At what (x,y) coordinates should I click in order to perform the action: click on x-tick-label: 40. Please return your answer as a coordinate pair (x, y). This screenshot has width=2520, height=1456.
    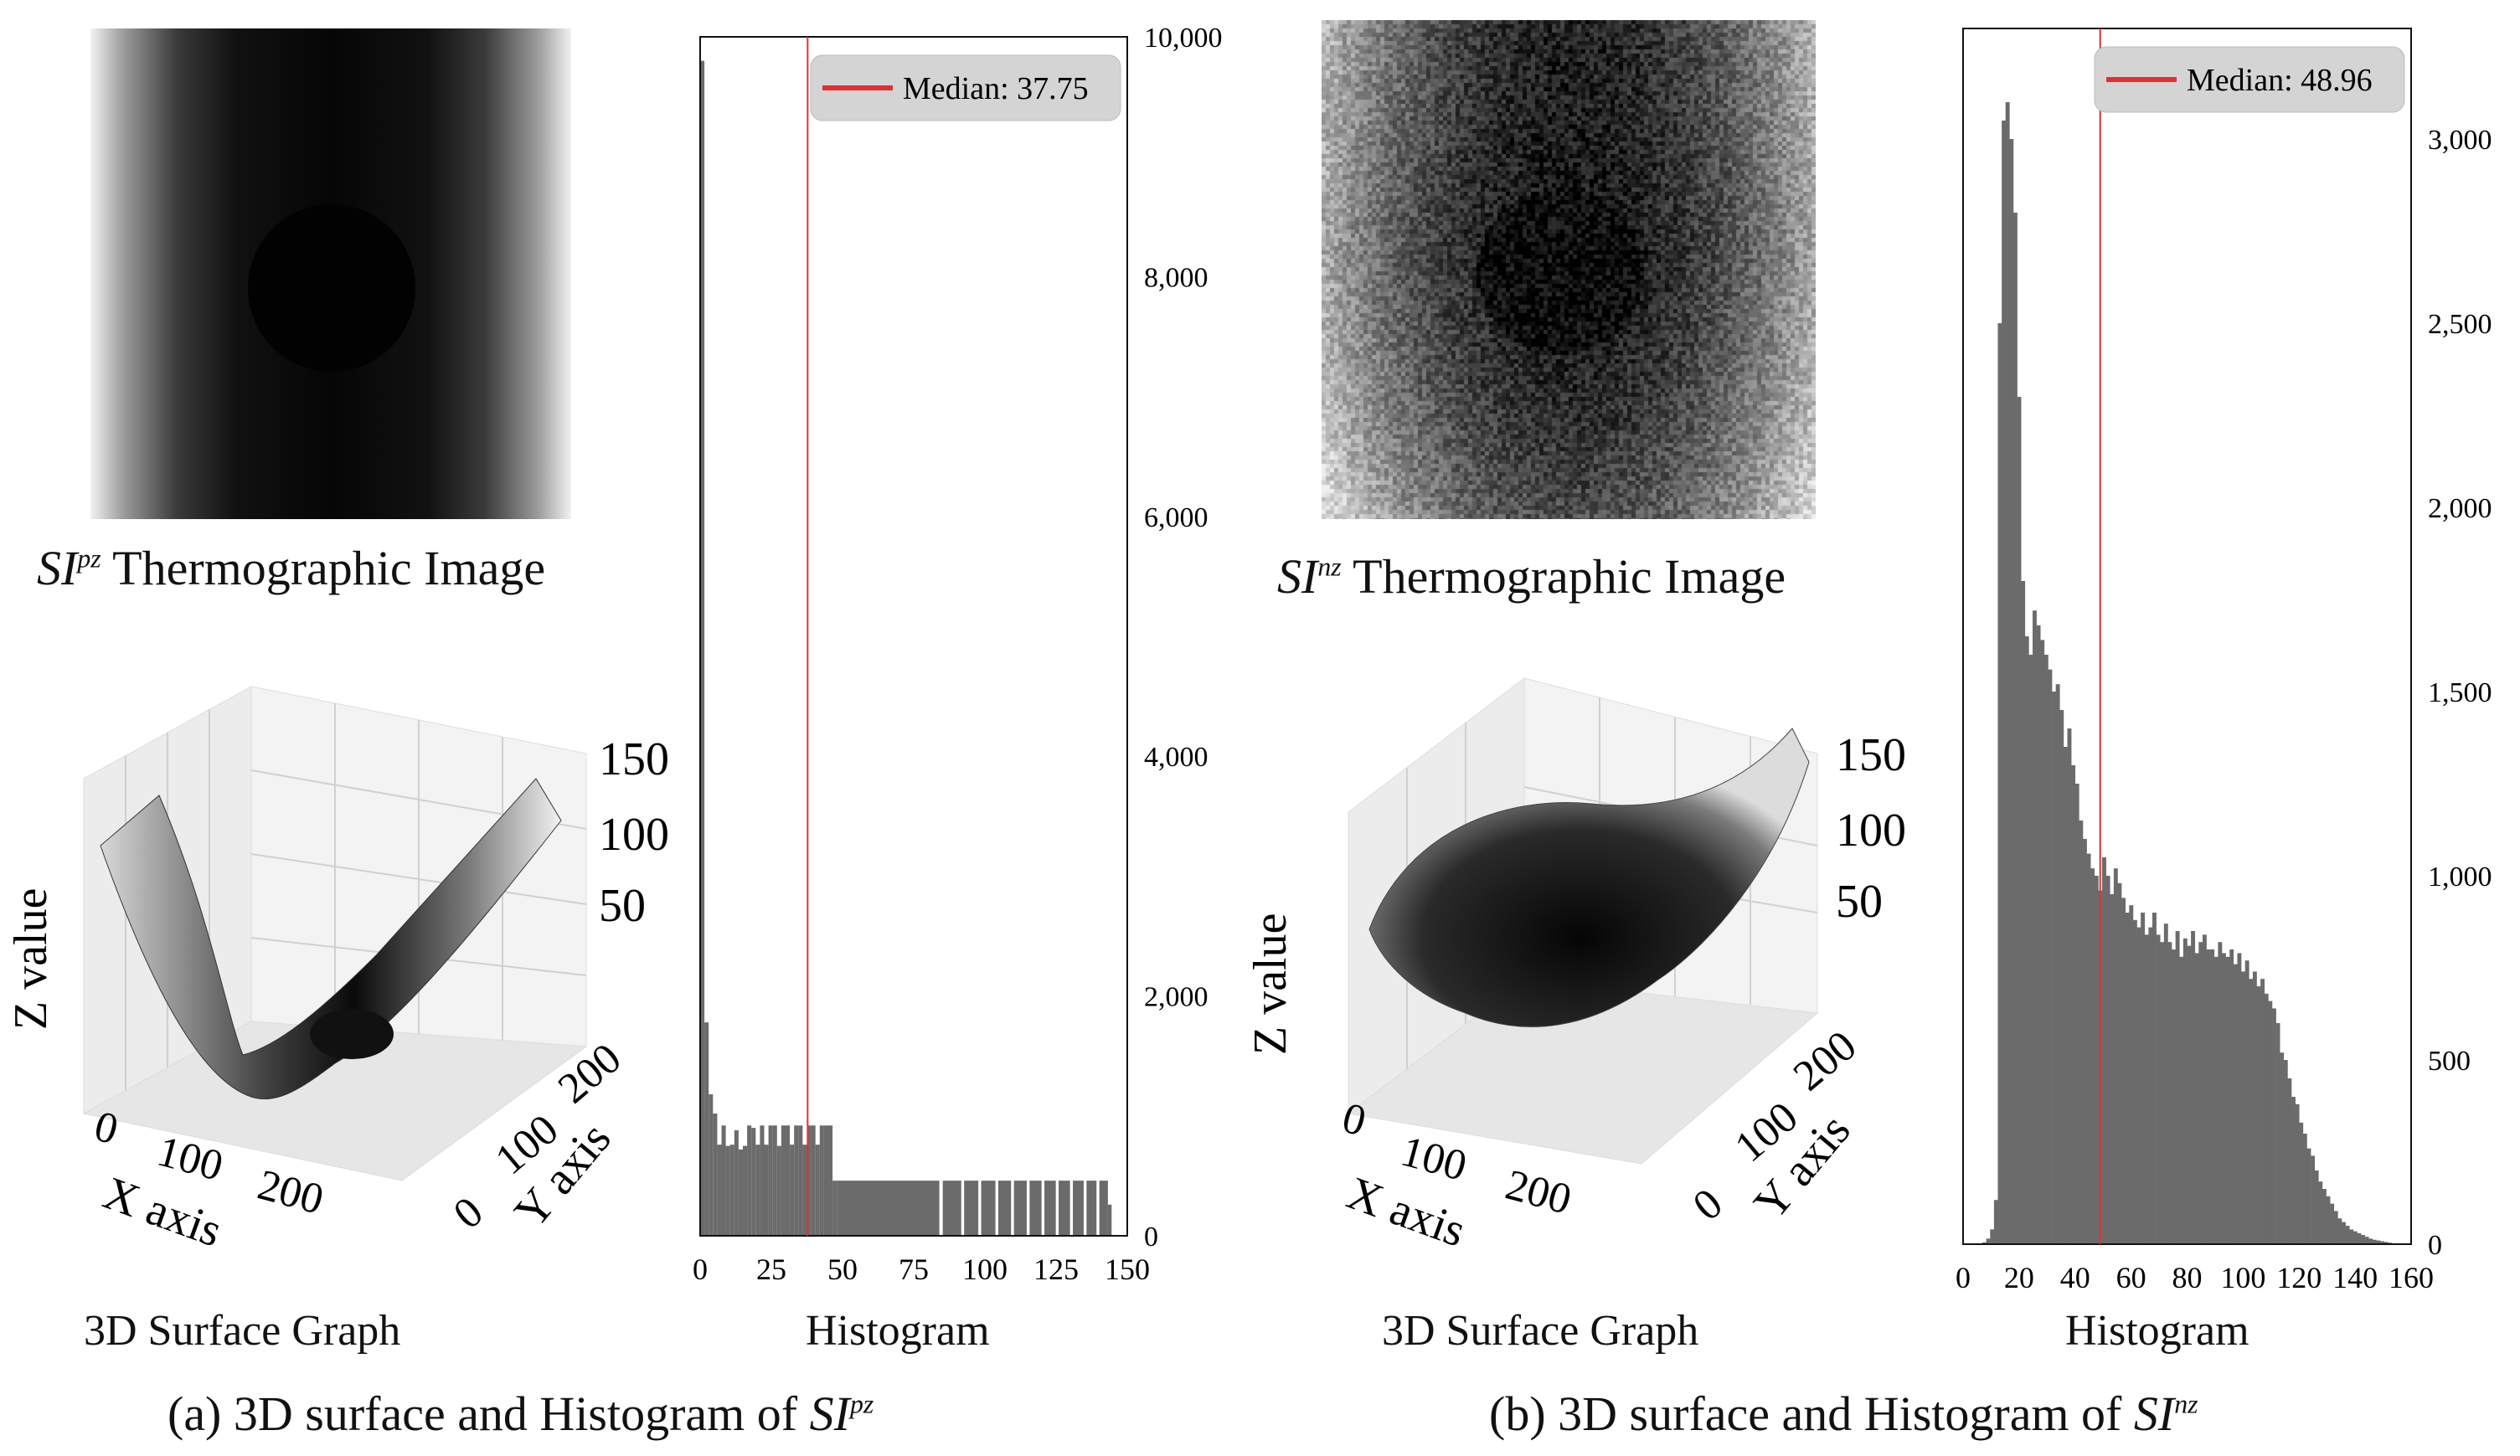
    Looking at the image, I should click on (2075, 1277).